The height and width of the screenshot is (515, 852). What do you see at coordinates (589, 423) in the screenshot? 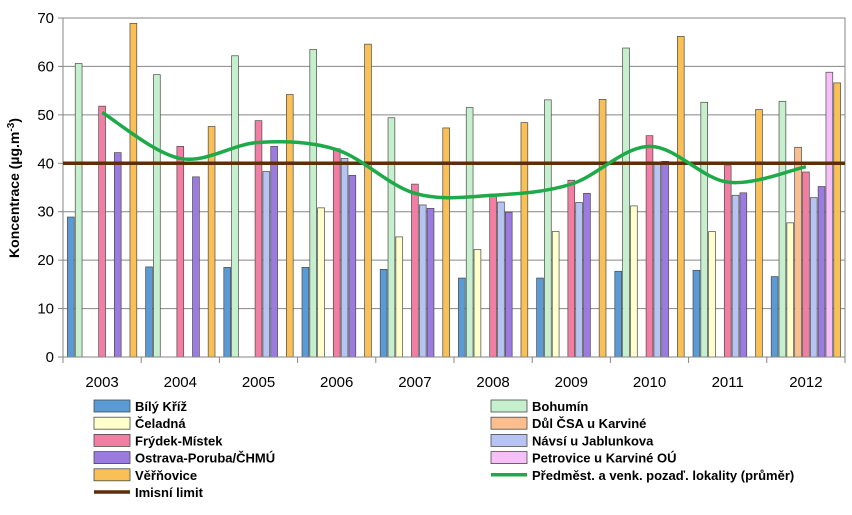
I see `legend-label: Důl ČSA u Karviné` at bounding box center [589, 423].